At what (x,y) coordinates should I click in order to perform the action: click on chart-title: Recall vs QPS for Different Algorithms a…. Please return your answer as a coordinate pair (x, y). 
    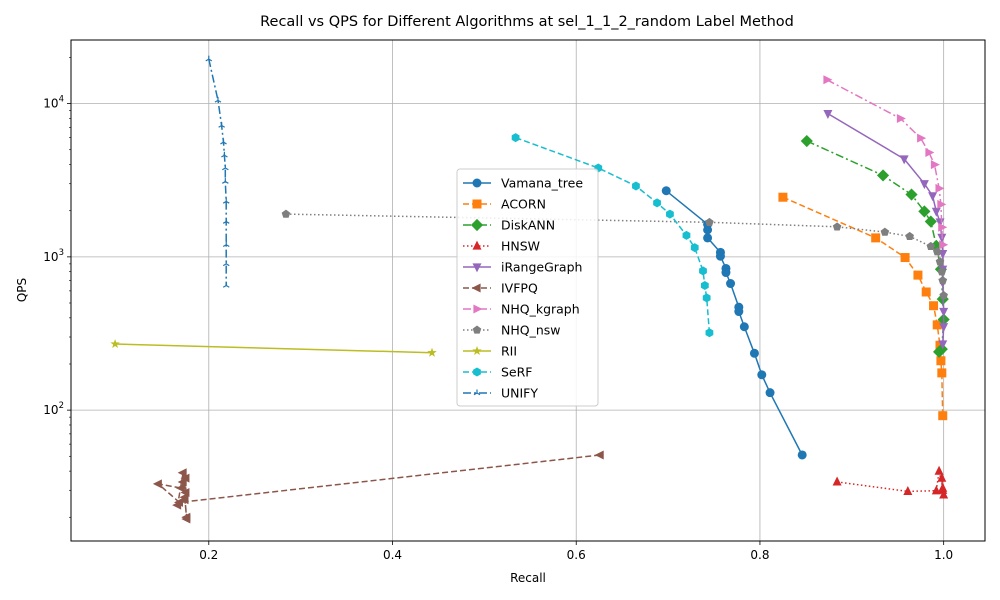
    Looking at the image, I should click on (527, 22).